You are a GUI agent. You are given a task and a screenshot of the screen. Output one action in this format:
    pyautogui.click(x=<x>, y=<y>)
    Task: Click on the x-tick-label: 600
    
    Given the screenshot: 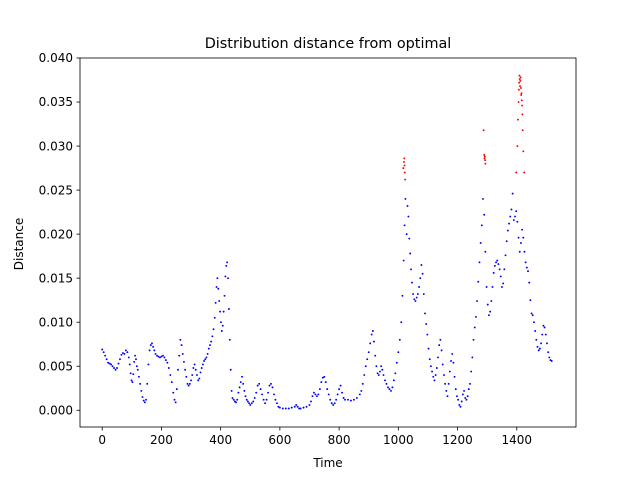 What is the action you would take?
    pyautogui.click(x=279, y=440)
    